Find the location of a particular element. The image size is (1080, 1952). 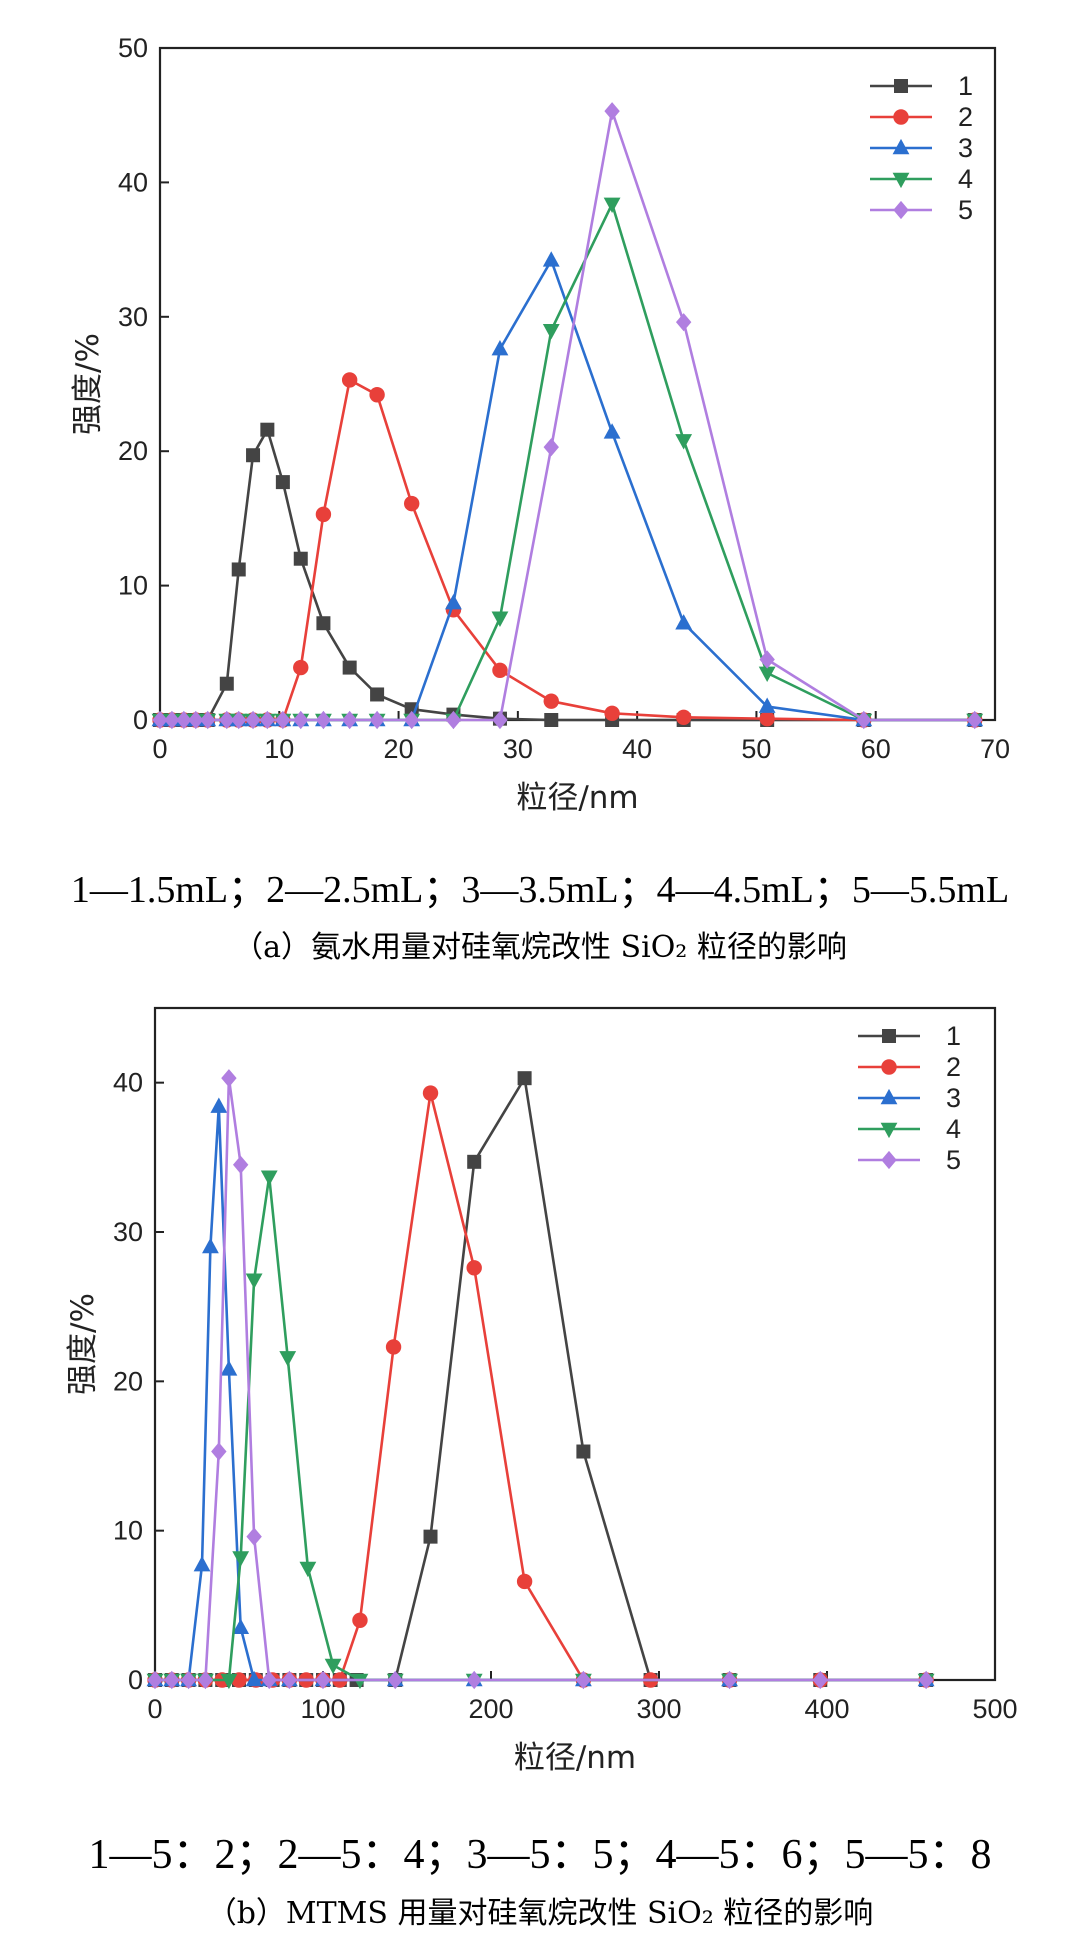

chart-b-x-tick-label: 500 is located at coordinates (994, 1709).